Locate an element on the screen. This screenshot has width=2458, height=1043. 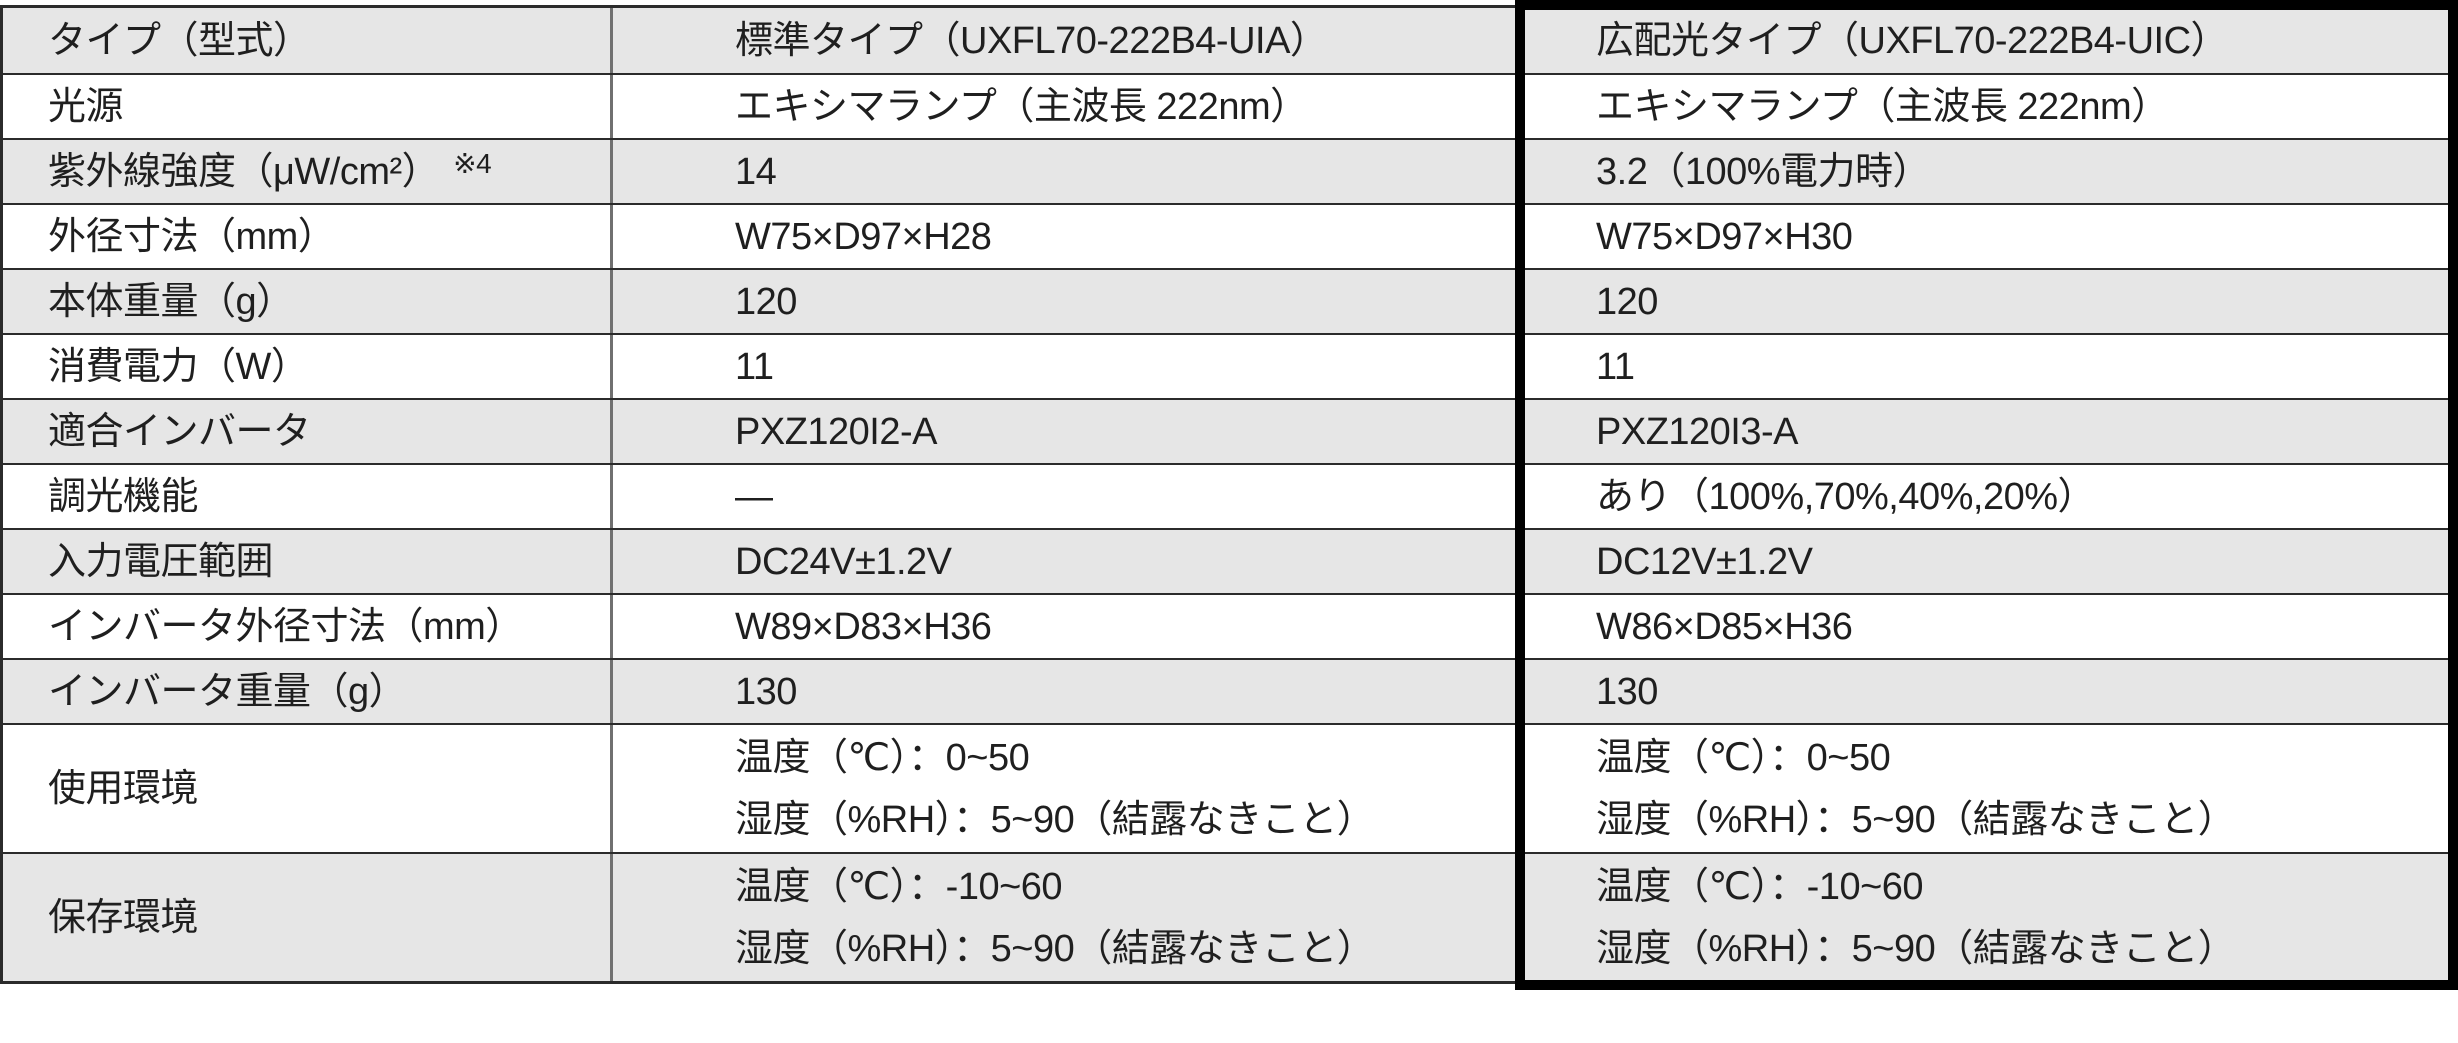
standard-value: 120 is located at coordinates (766, 301).